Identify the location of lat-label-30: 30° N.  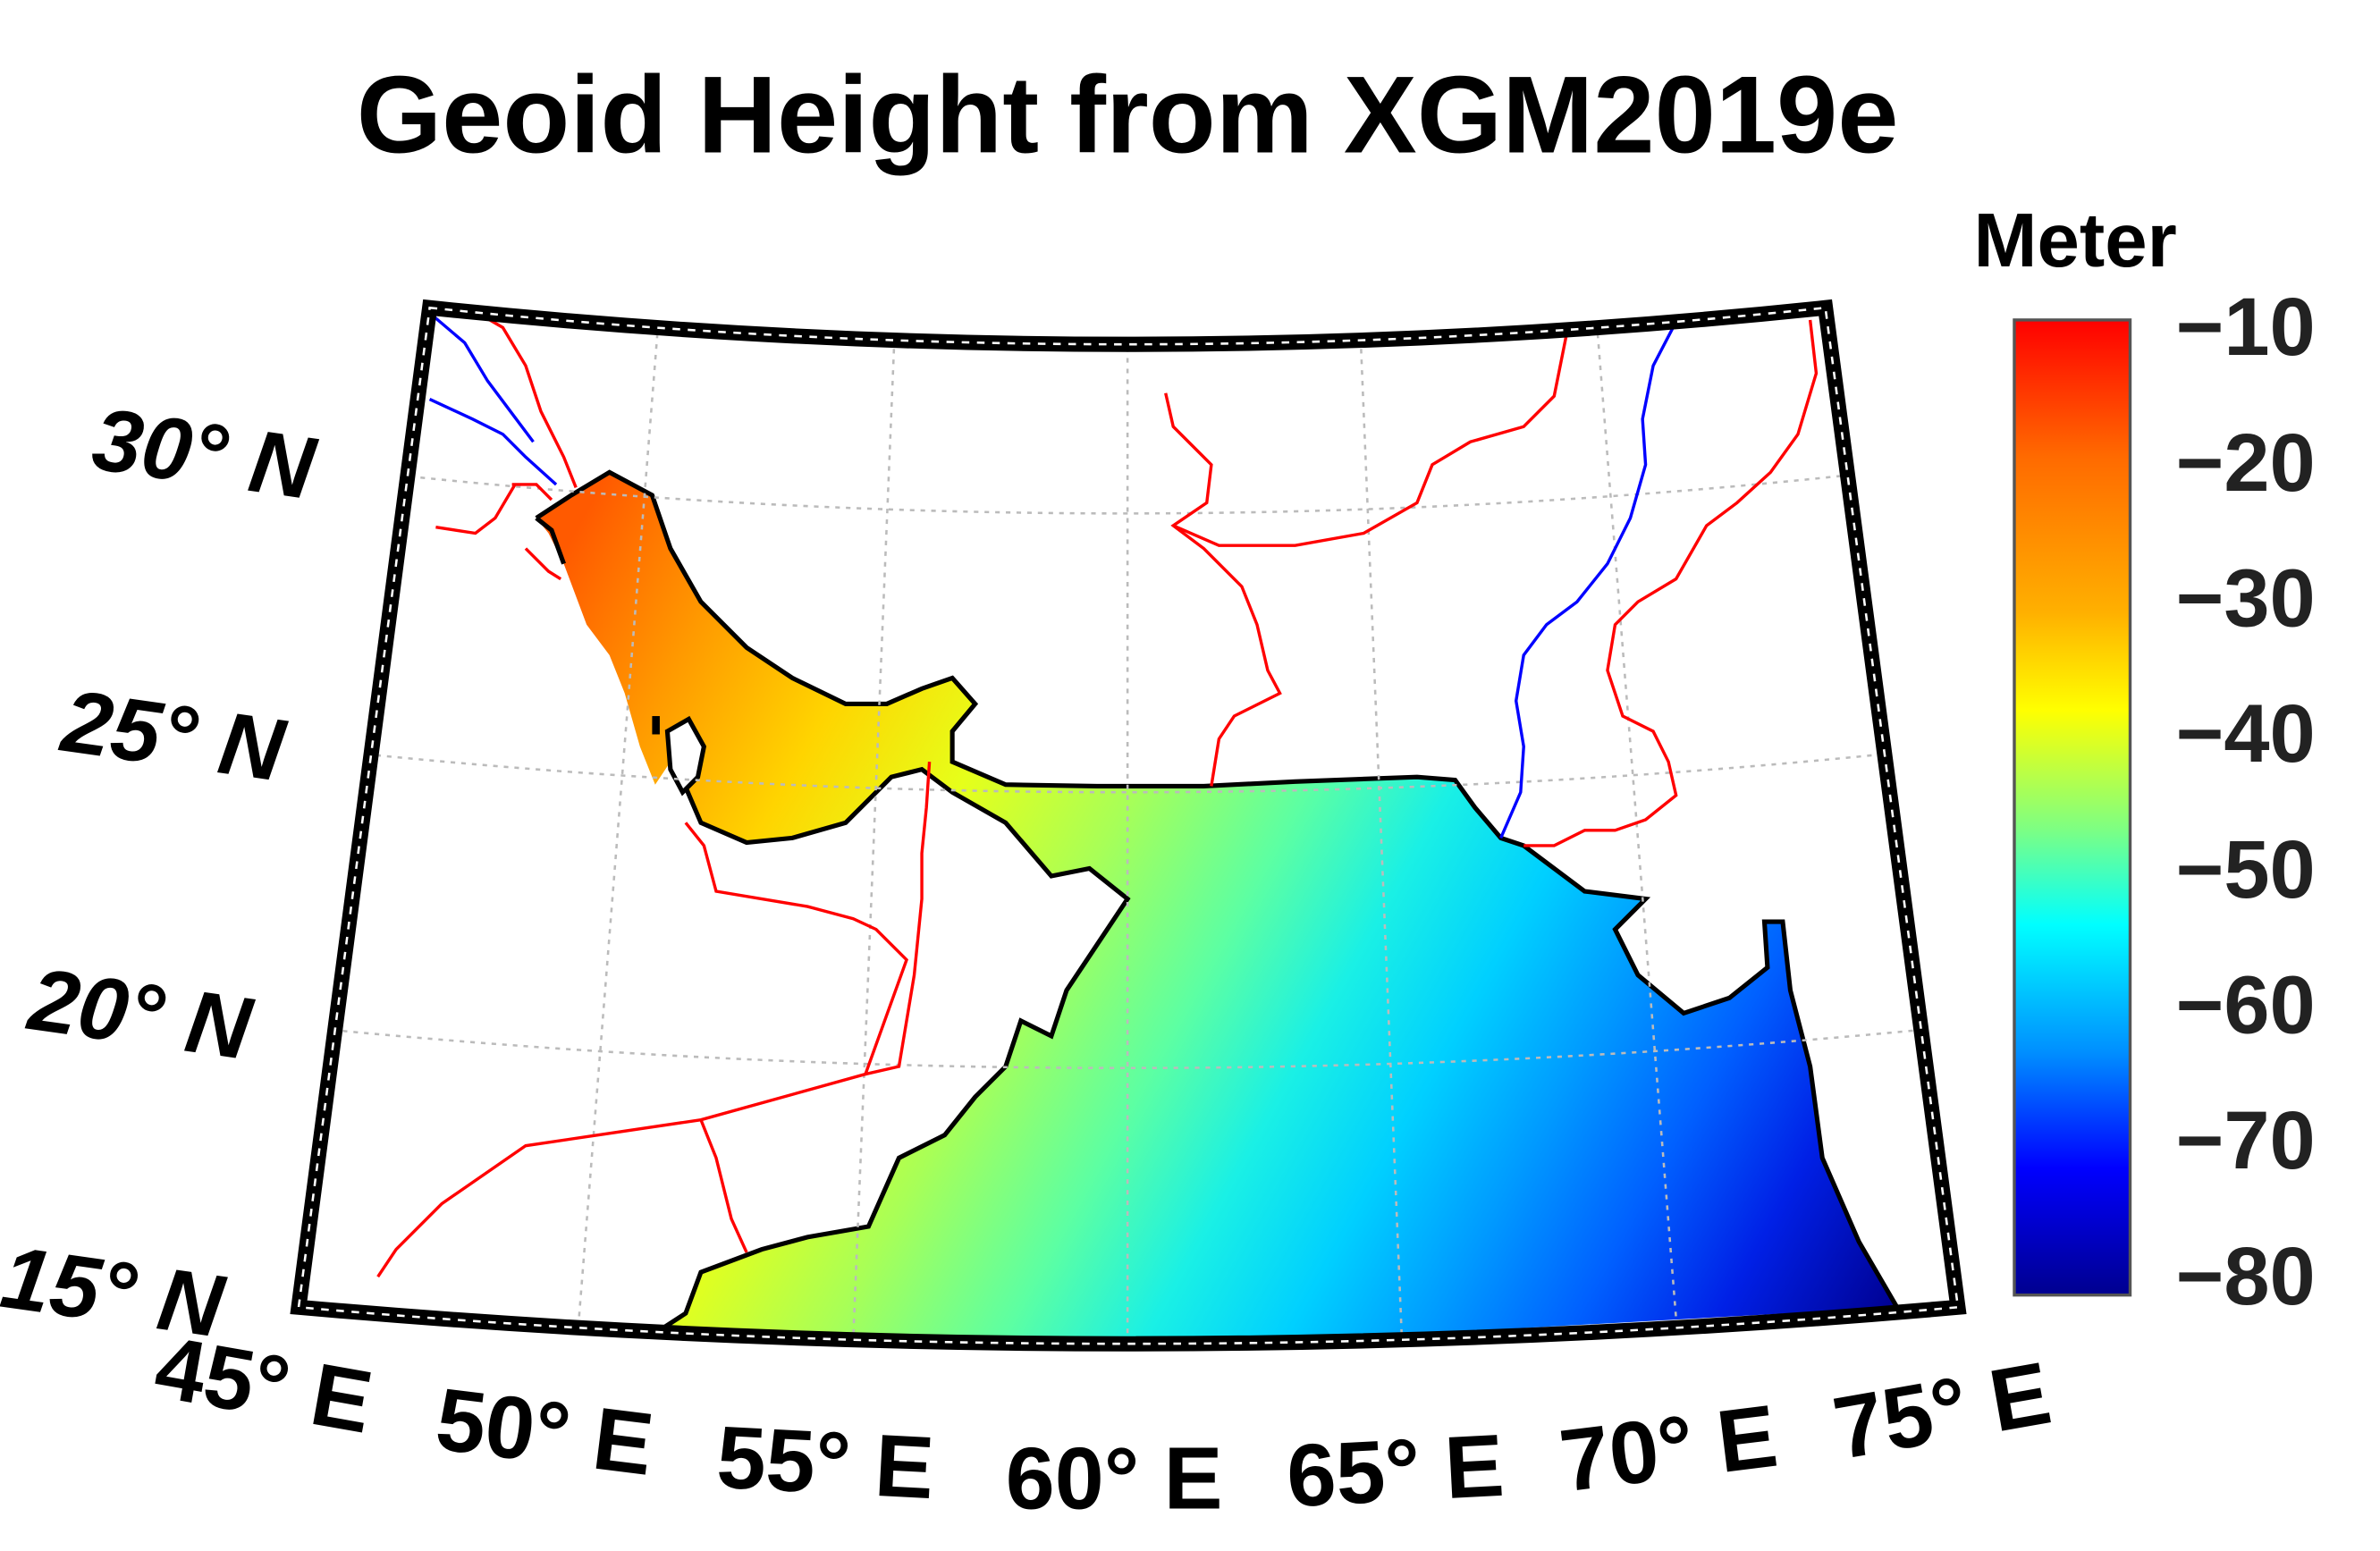
(205, 454).